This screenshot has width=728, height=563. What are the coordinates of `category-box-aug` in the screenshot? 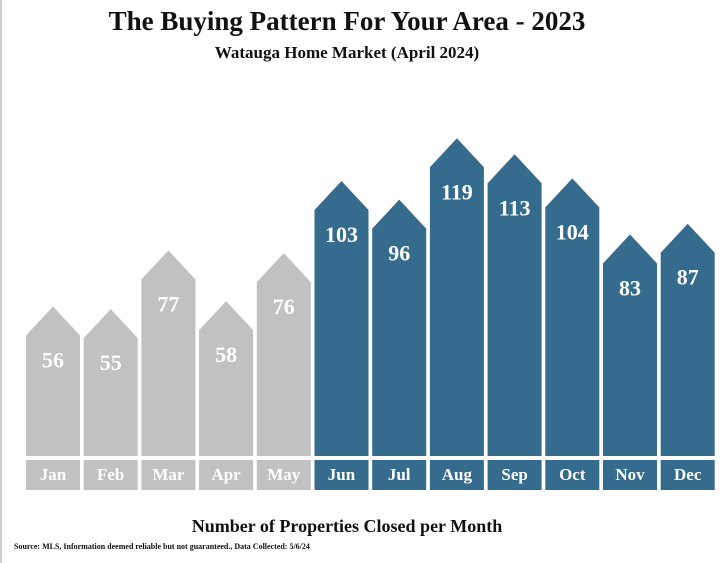 It's located at (456, 475).